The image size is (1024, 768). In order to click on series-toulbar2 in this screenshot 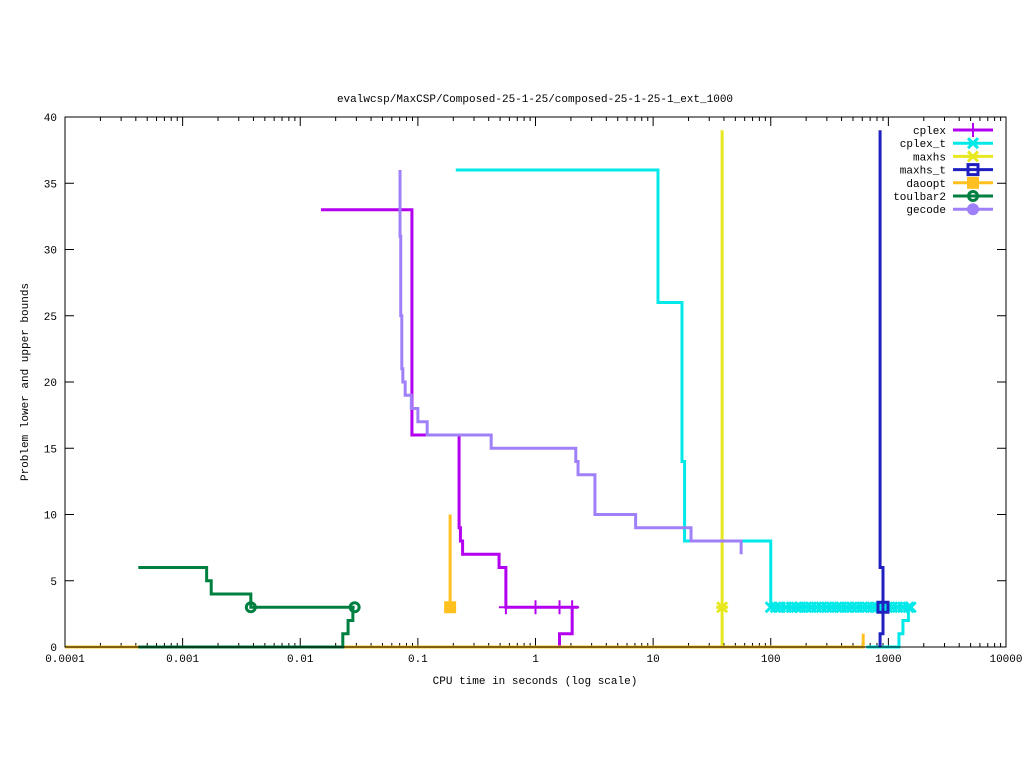, I will do `click(249, 607)`.